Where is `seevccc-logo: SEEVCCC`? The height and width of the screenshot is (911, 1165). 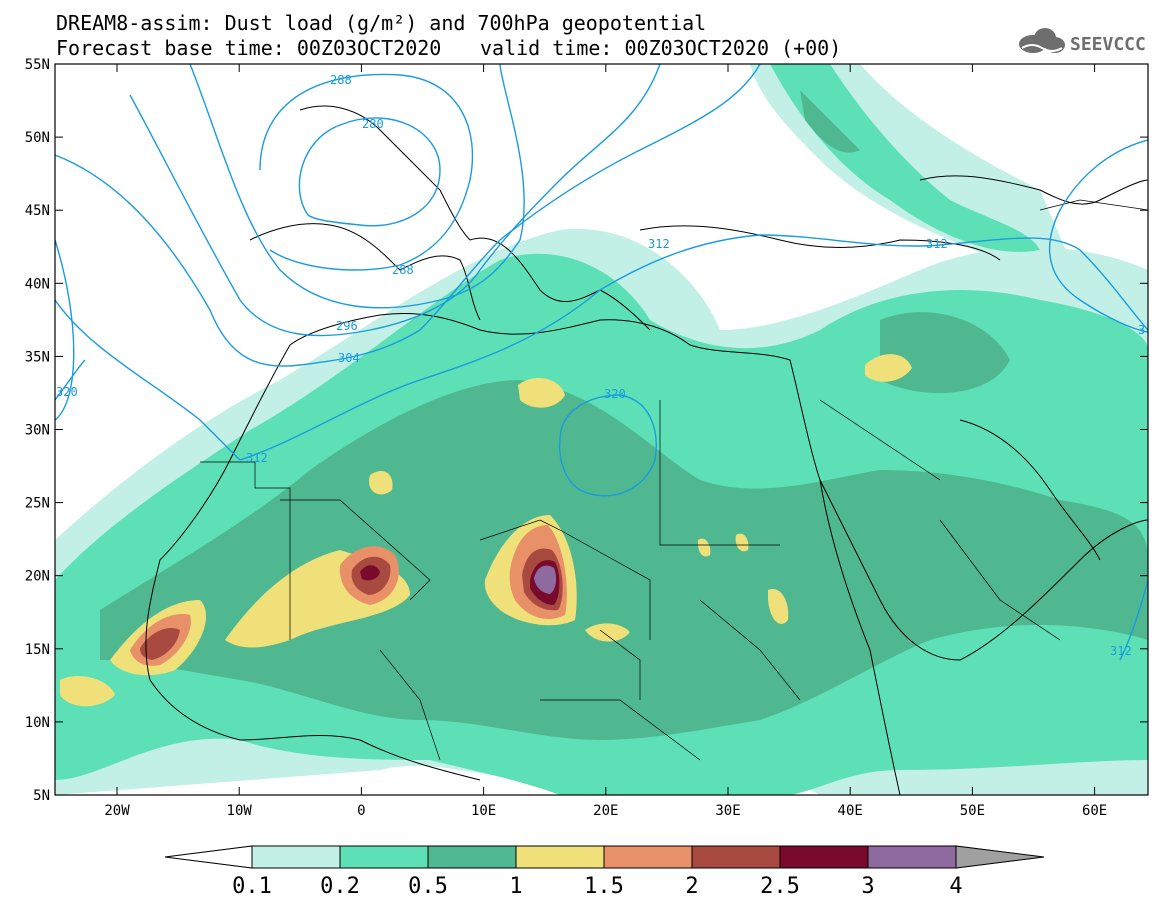 seevccc-logo: SEEVCCC is located at coordinates (1082, 41).